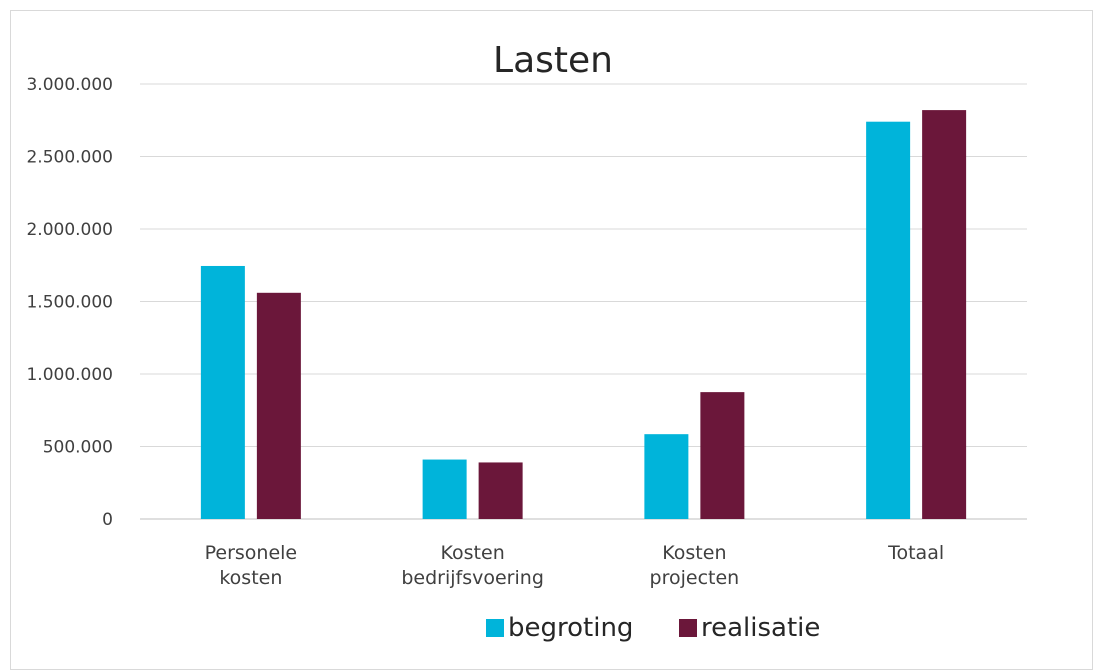 The image size is (1095, 670). Describe the element at coordinates (251, 565) in the screenshot. I see `x-tick-label: Personele kosten` at that location.